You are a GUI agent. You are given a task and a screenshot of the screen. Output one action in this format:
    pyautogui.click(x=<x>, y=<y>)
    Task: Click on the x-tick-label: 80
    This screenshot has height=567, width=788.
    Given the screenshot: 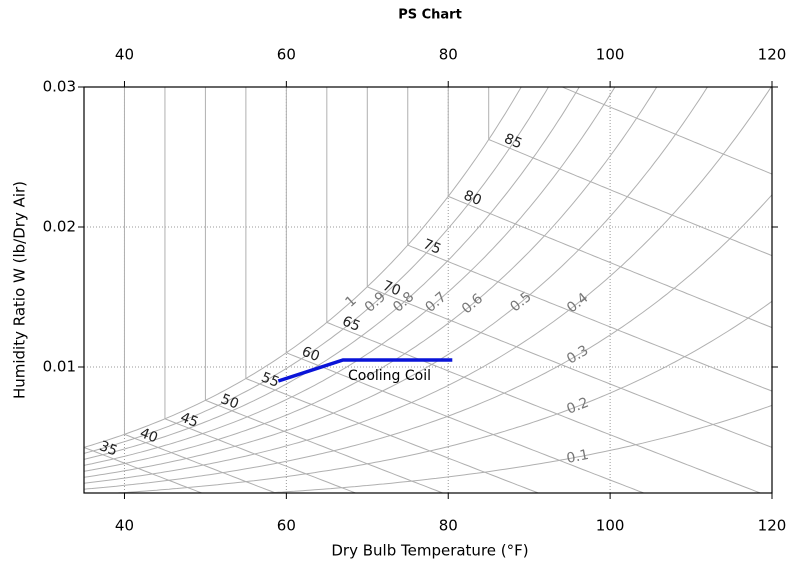 What is the action you would take?
    pyautogui.click(x=448, y=526)
    